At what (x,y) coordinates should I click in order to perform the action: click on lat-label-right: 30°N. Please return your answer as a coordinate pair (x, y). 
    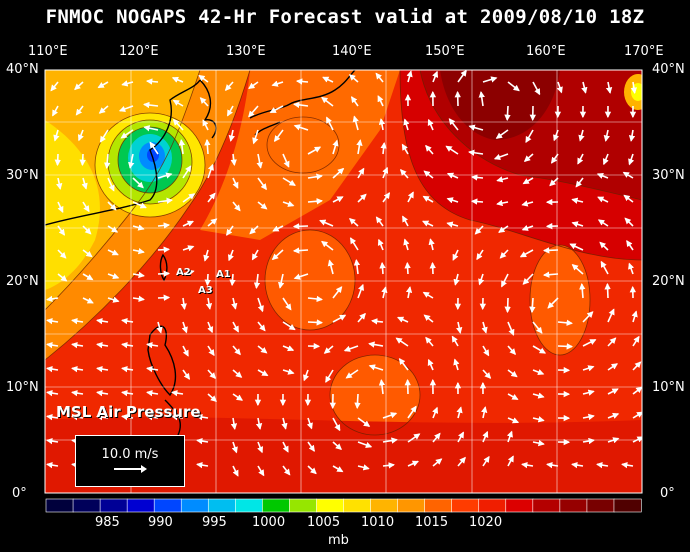
    Looking at the image, I should click on (668, 175).